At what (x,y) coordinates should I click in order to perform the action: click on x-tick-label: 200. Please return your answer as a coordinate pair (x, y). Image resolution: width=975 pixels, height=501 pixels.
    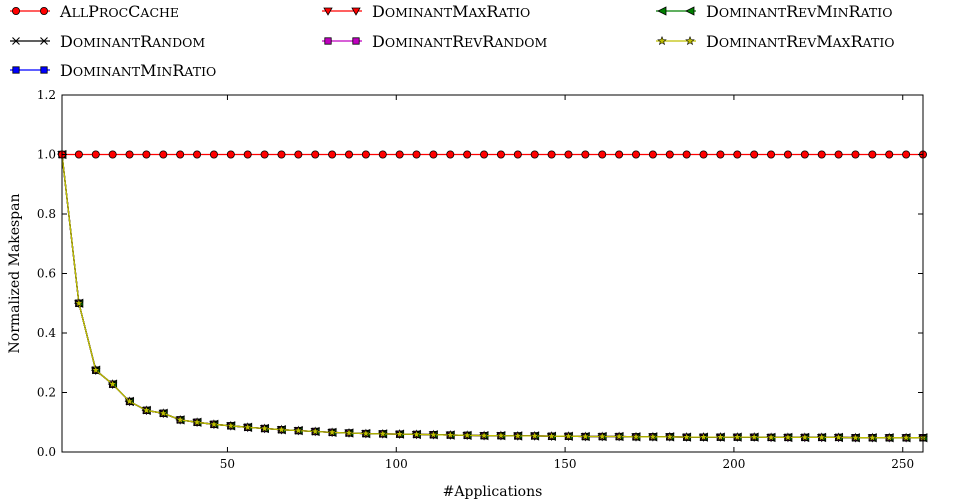
    Looking at the image, I should click on (733, 464).